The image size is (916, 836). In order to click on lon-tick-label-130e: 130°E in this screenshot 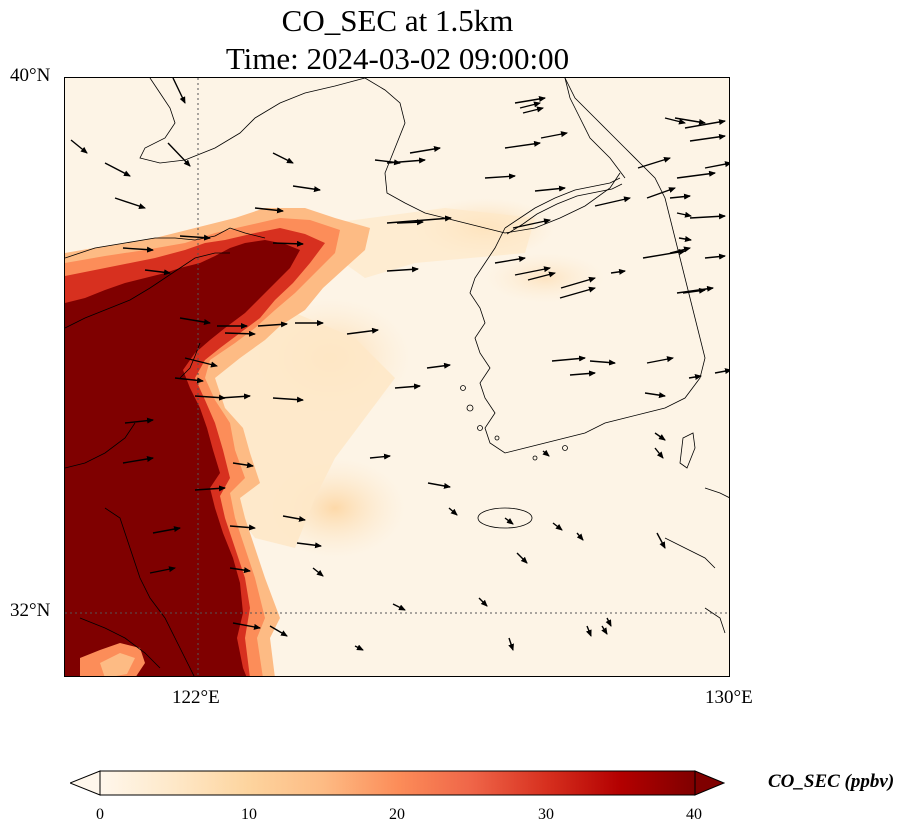, I will do `click(729, 697)`.